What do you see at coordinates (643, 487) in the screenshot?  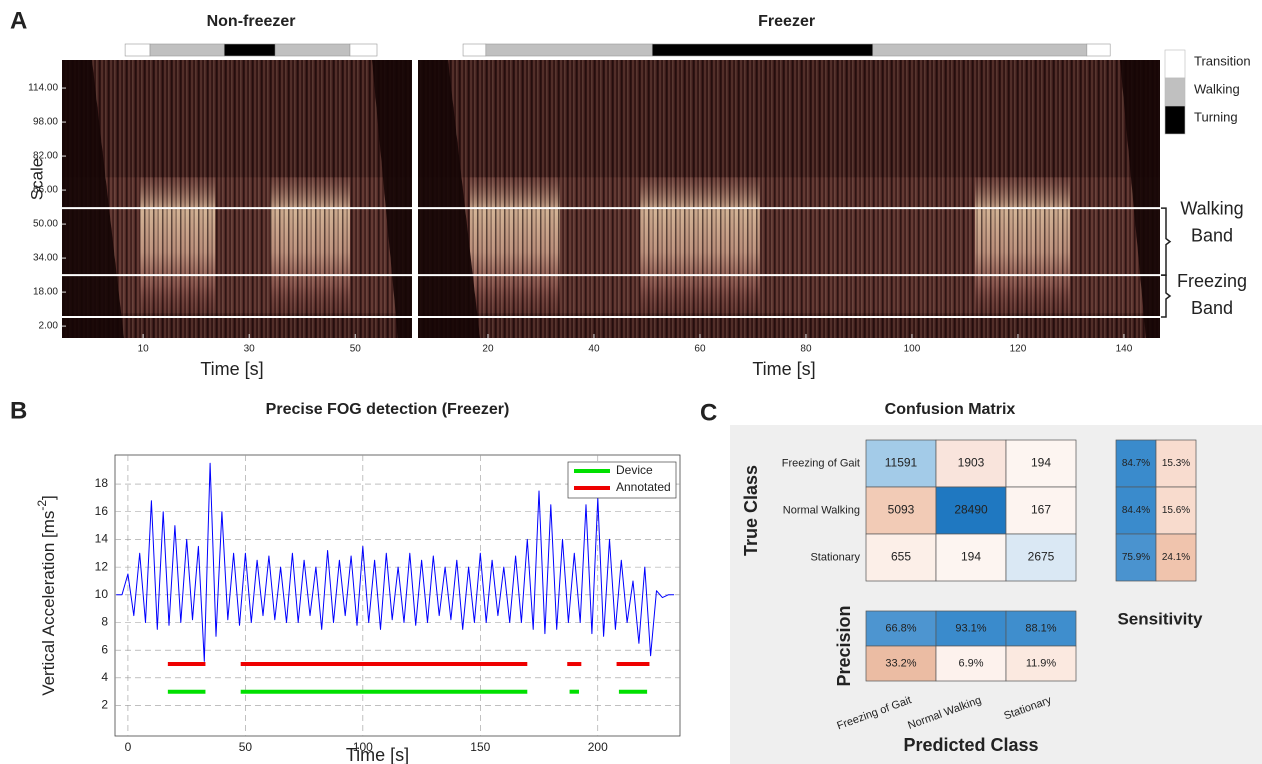 I see `legend-label: Annotated` at bounding box center [643, 487].